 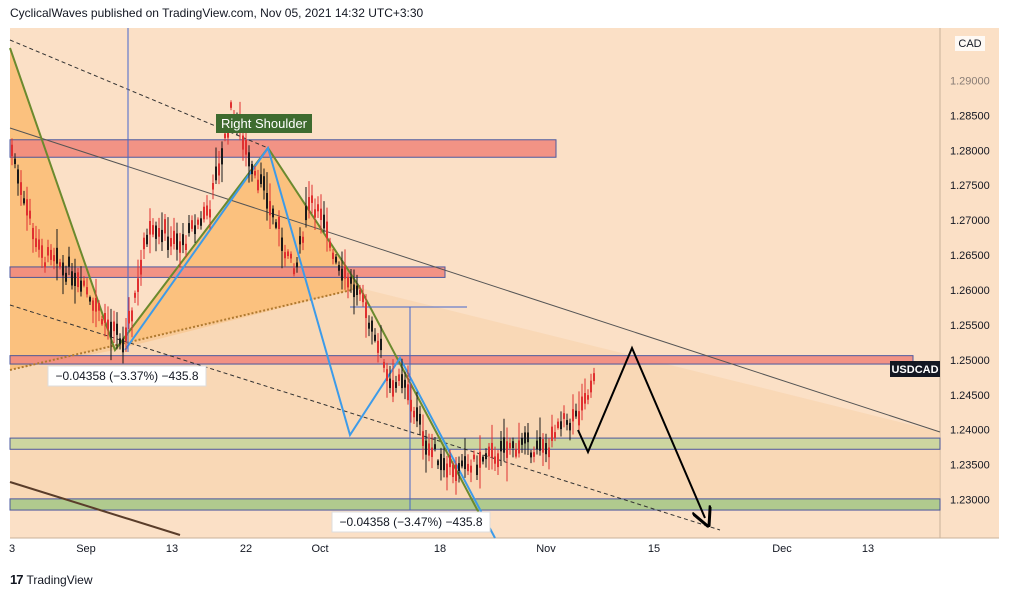 I want to click on time-tick-label: 13, so click(x=868, y=549).